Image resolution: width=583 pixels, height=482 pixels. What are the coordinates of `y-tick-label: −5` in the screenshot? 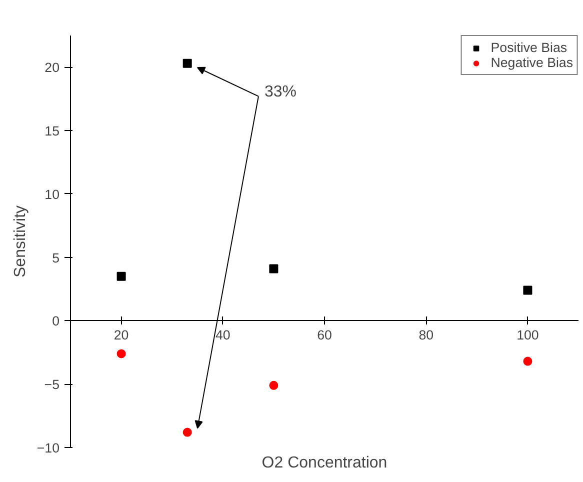 It's located at (52, 384).